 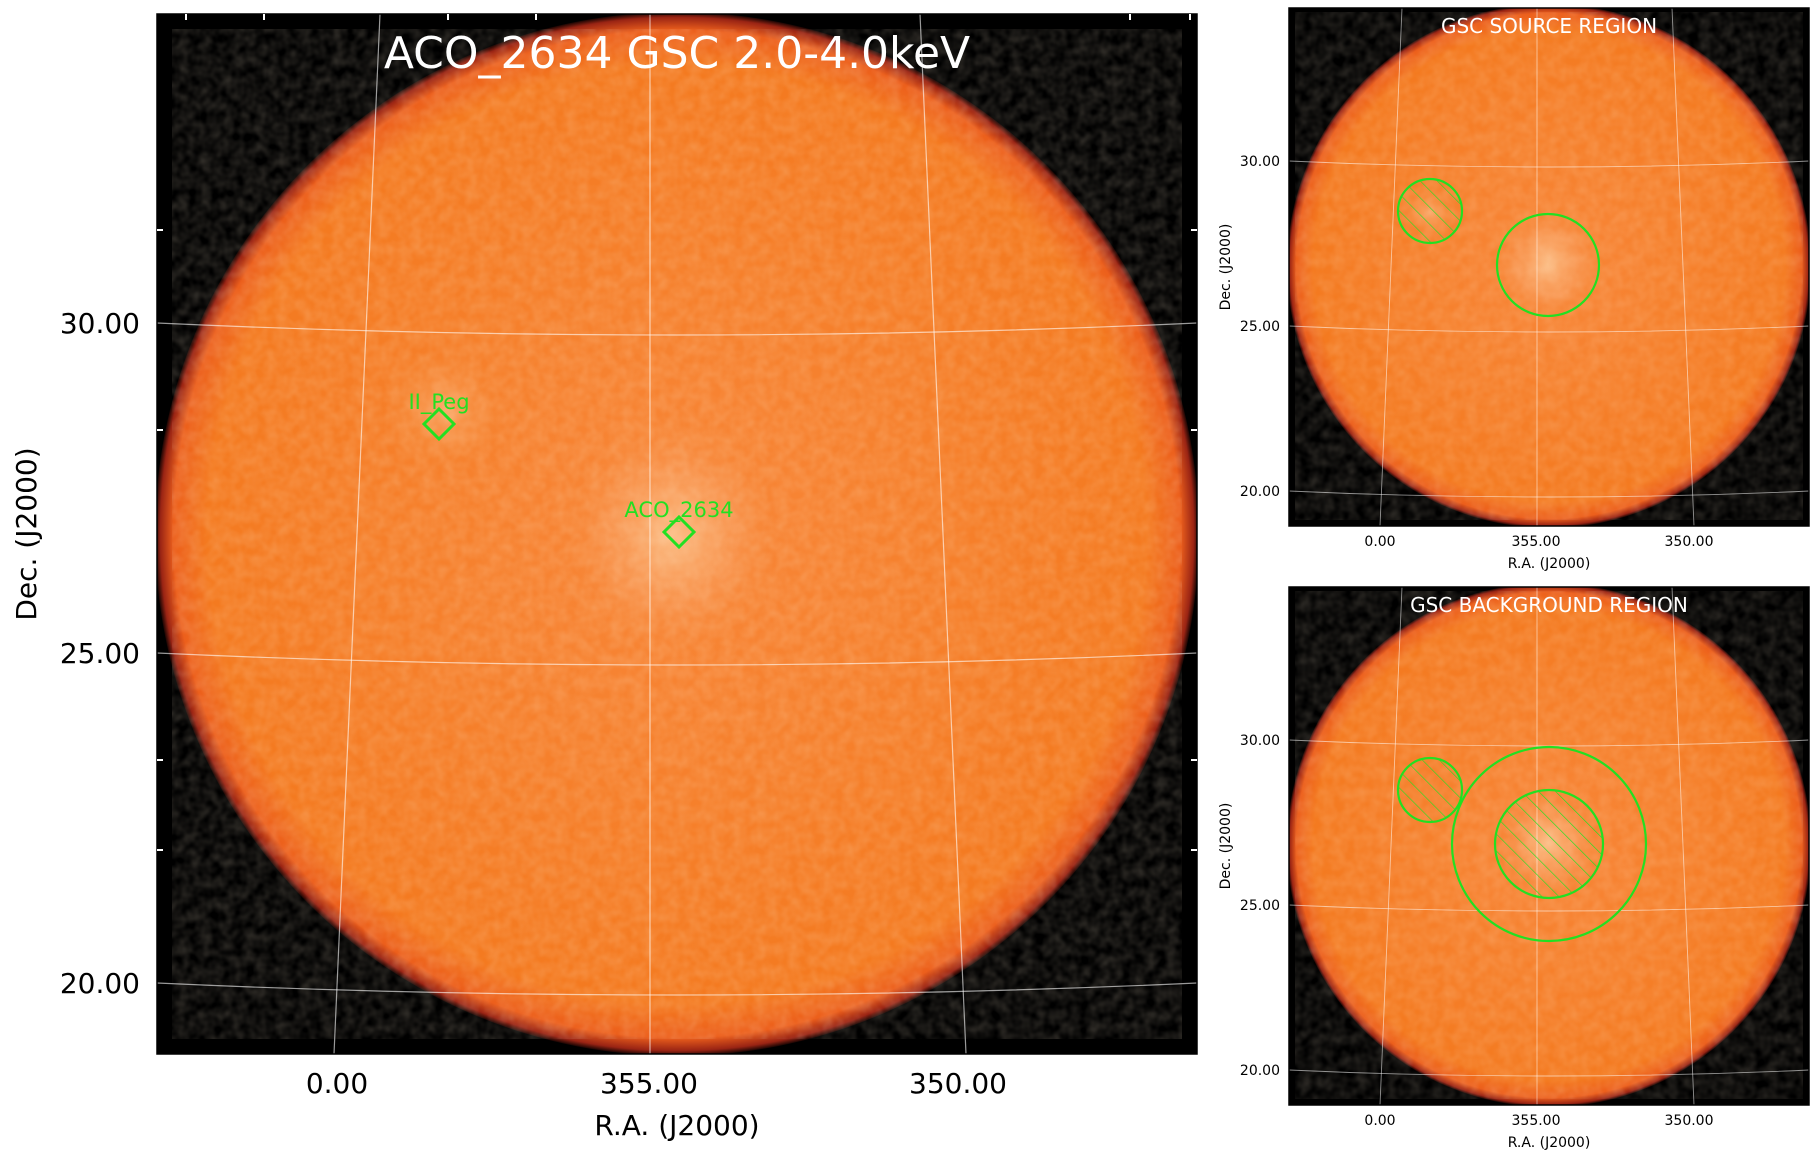 What do you see at coordinates (649, 1083) in the screenshot?
I see `main-x-tick-355: 355.00` at bounding box center [649, 1083].